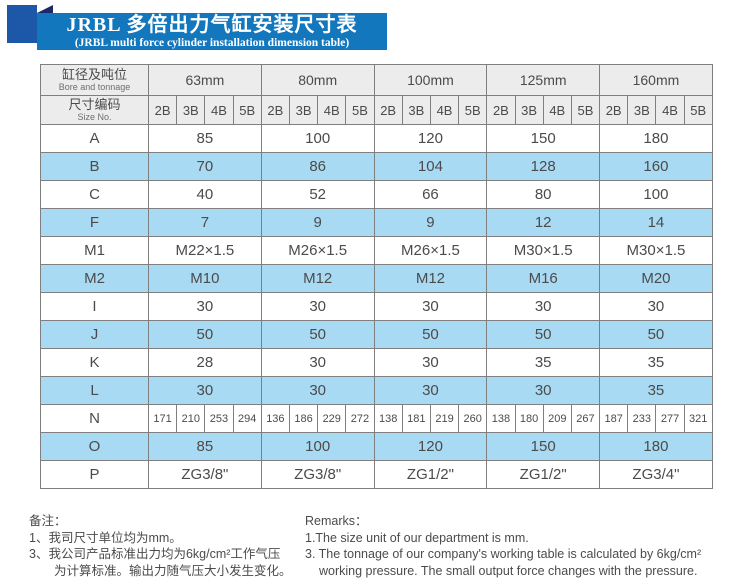  What do you see at coordinates (94, 222) in the screenshot?
I see `row-label: F` at bounding box center [94, 222].